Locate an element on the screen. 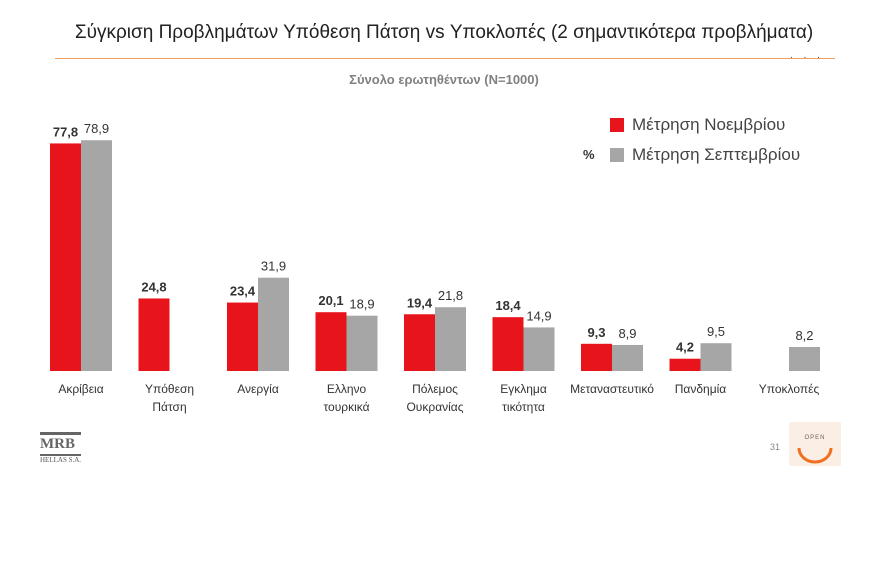 Image resolution: width=888 pixels, height=578 pixels. data-label-november-4: 19,4 is located at coordinates (420, 302).